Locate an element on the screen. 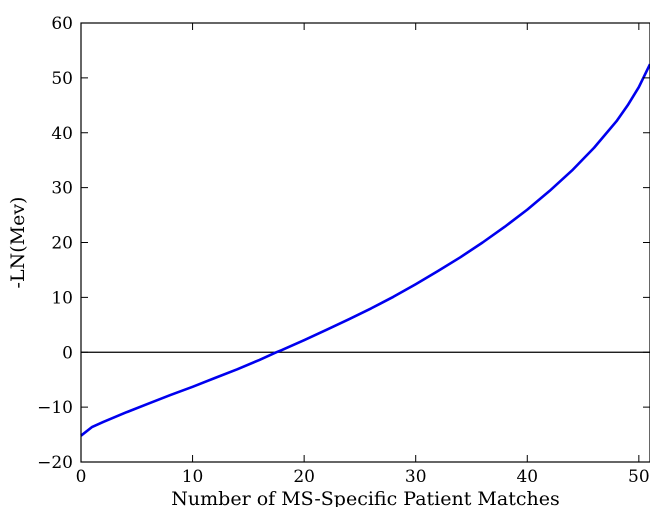 The height and width of the screenshot is (507, 650). y-tick-label: −20 is located at coordinates (55, 463).